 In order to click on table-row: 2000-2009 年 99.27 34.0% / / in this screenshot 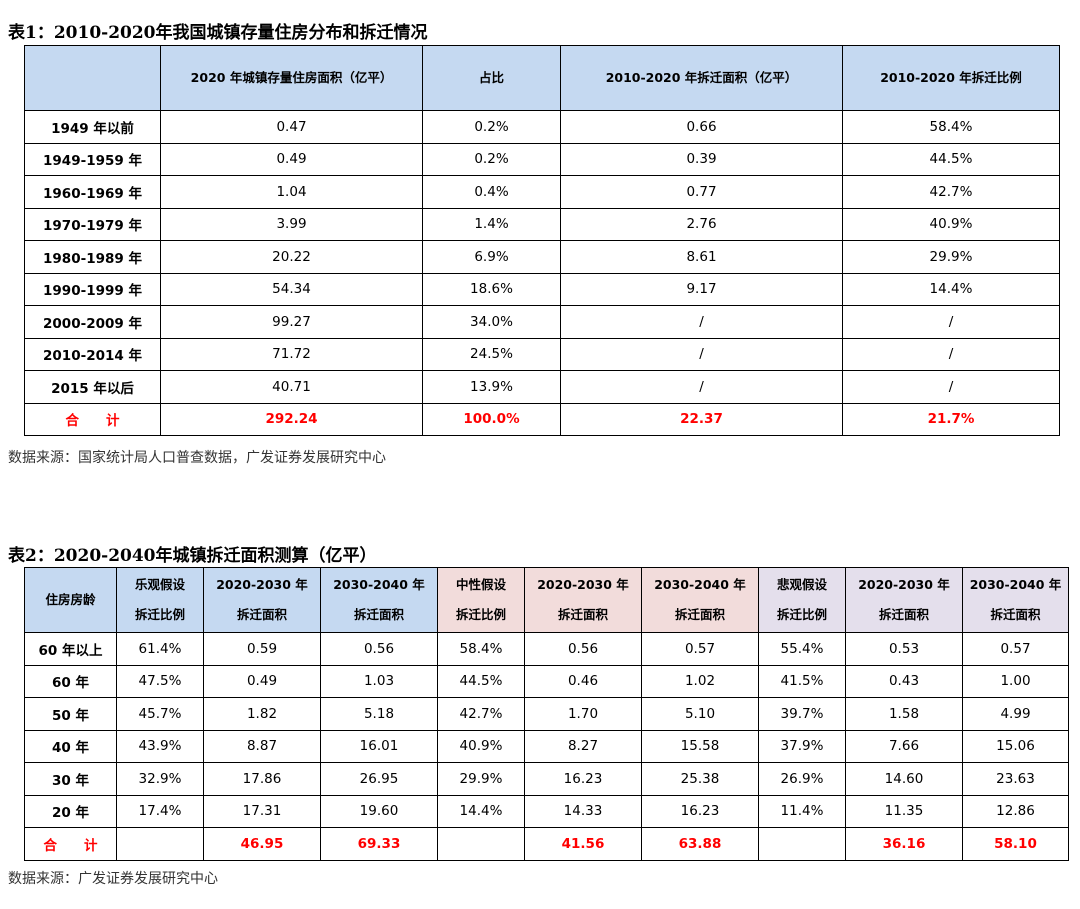, I will do `click(542, 322)`.